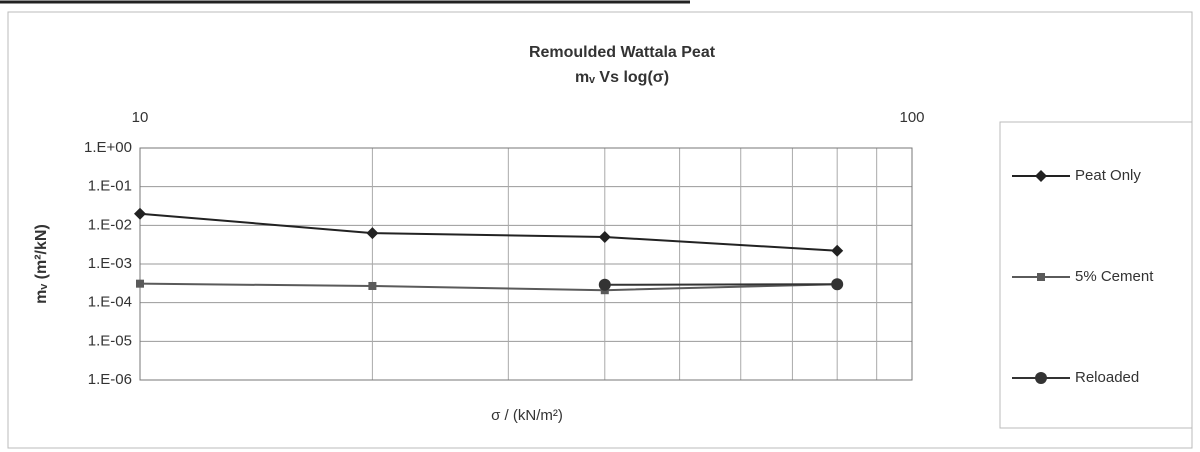 The height and width of the screenshot is (452, 1200). What do you see at coordinates (622, 77) in the screenshot?
I see `chart-subtitle: mᵥ Vs log(σ)` at bounding box center [622, 77].